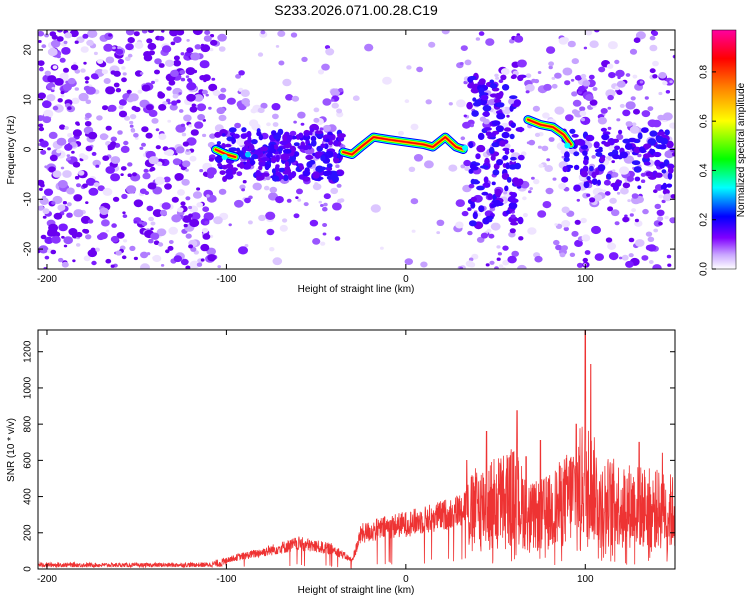 Image resolution: width=750 pixels, height=600 pixels. I want to click on snr-xtick-label: -100, so click(226, 579).